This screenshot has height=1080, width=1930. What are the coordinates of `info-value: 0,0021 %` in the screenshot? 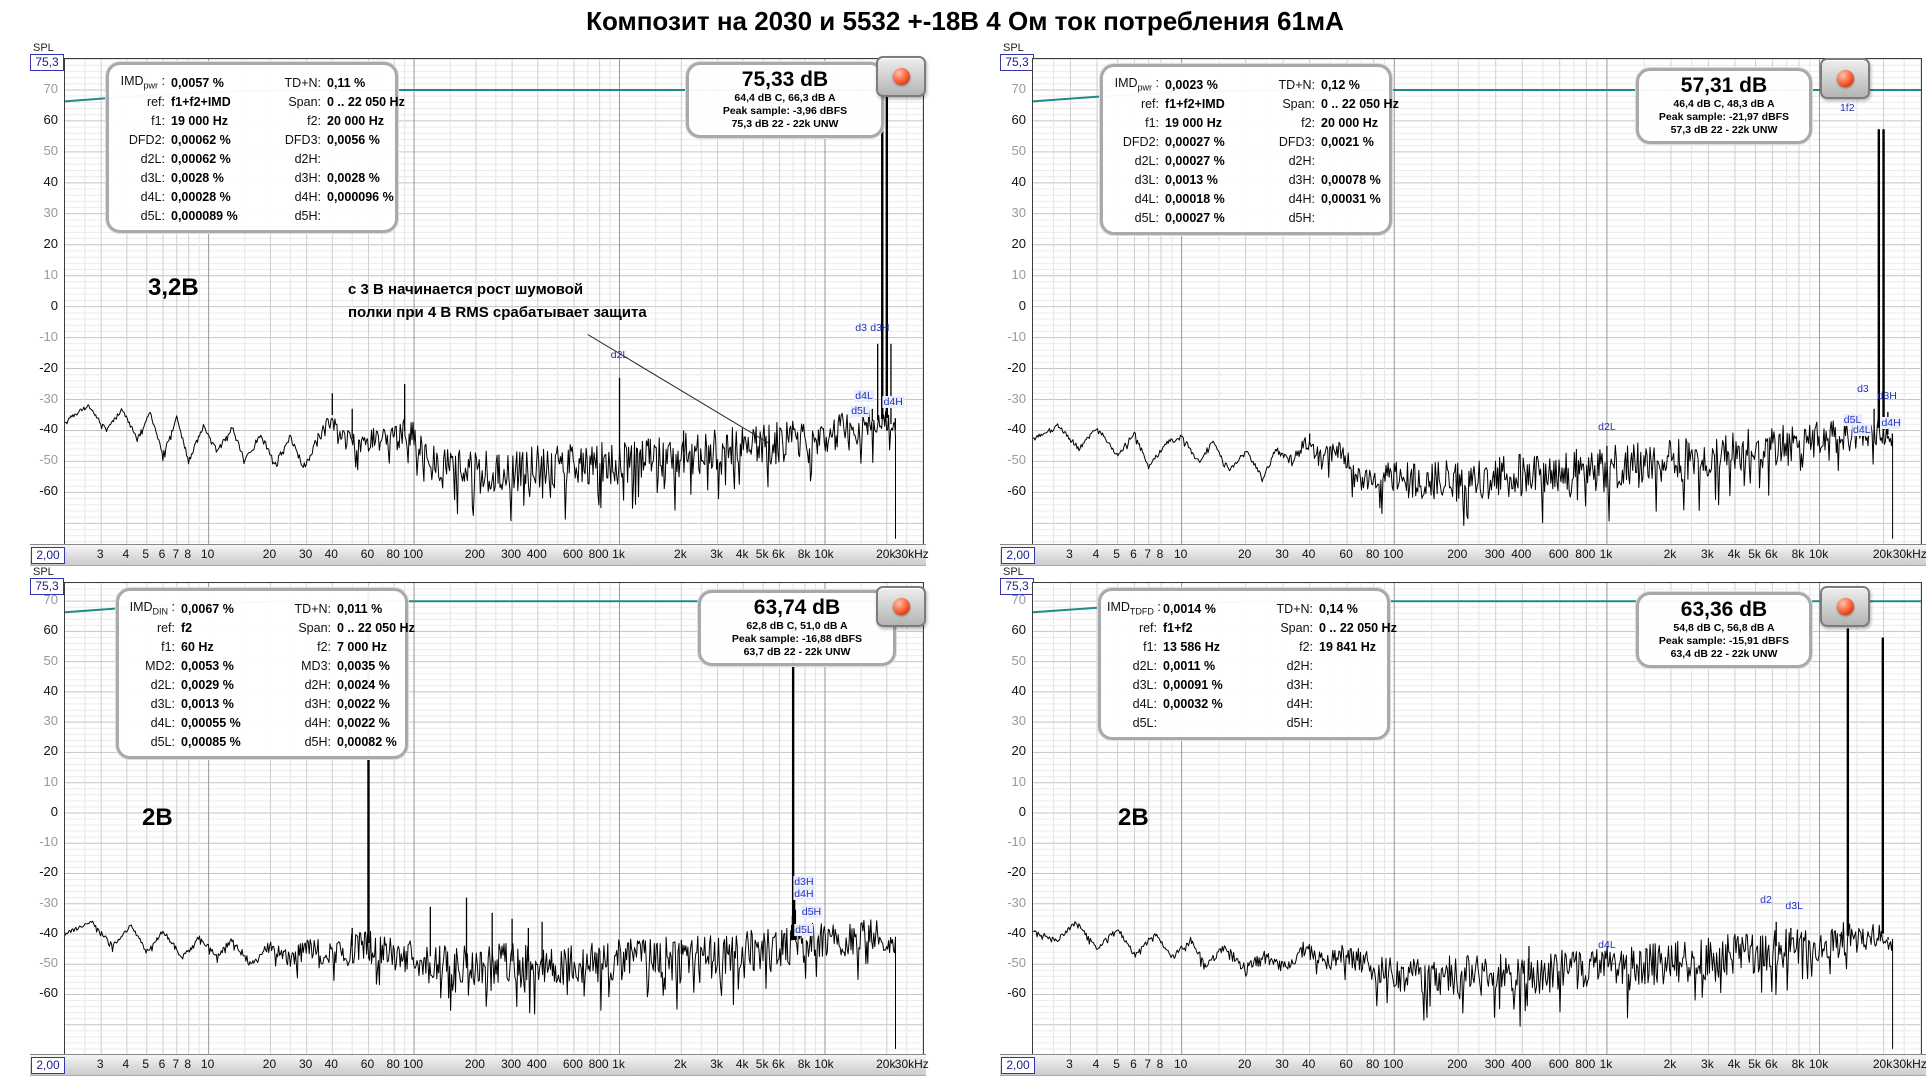 It's located at (1347, 141).